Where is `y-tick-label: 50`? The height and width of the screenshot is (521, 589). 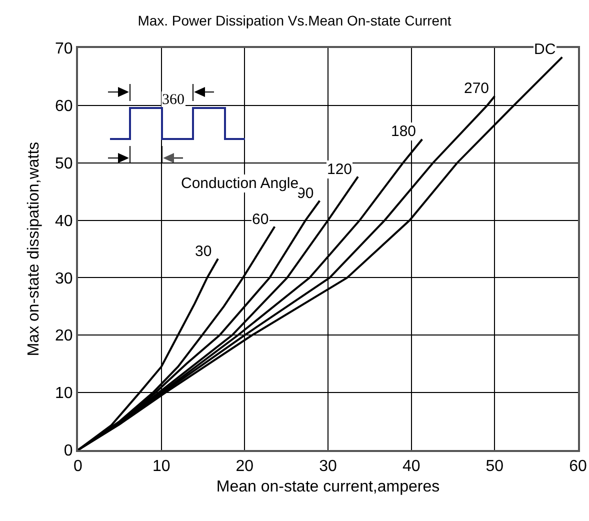
y-tick-label: 50 is located at coordinates (64, 163).